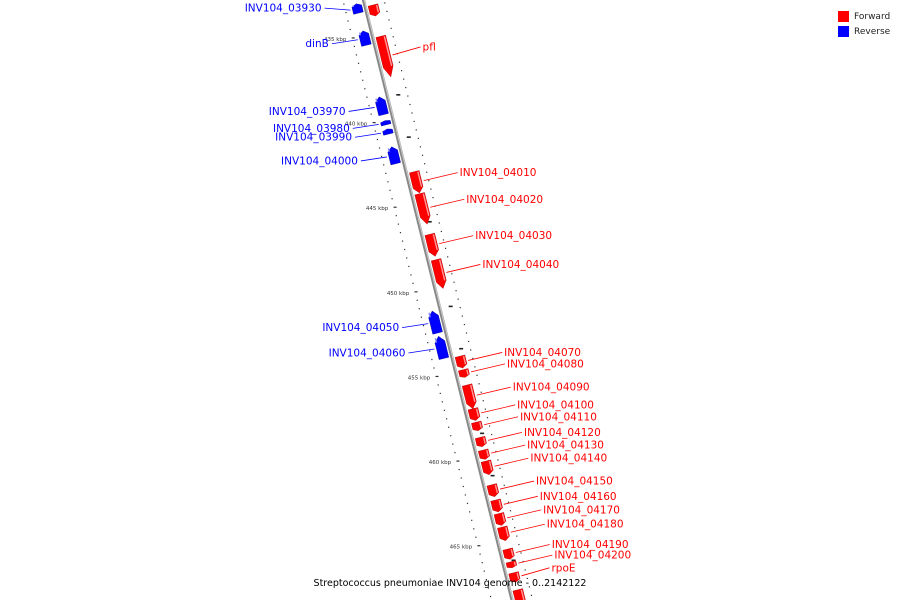 Image resolution: width=900 pixels, height=600 pixels. What do you see at coordinates (864, 31) in the screenshot?
I see `legend-reverse: Reverse` at bounding box center [864, 31].